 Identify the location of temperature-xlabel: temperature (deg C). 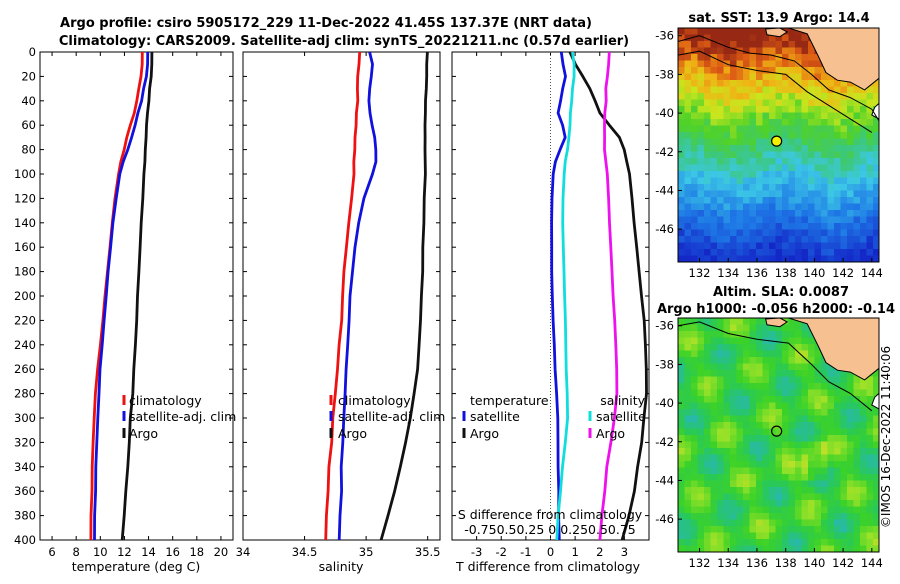
(136, 566).